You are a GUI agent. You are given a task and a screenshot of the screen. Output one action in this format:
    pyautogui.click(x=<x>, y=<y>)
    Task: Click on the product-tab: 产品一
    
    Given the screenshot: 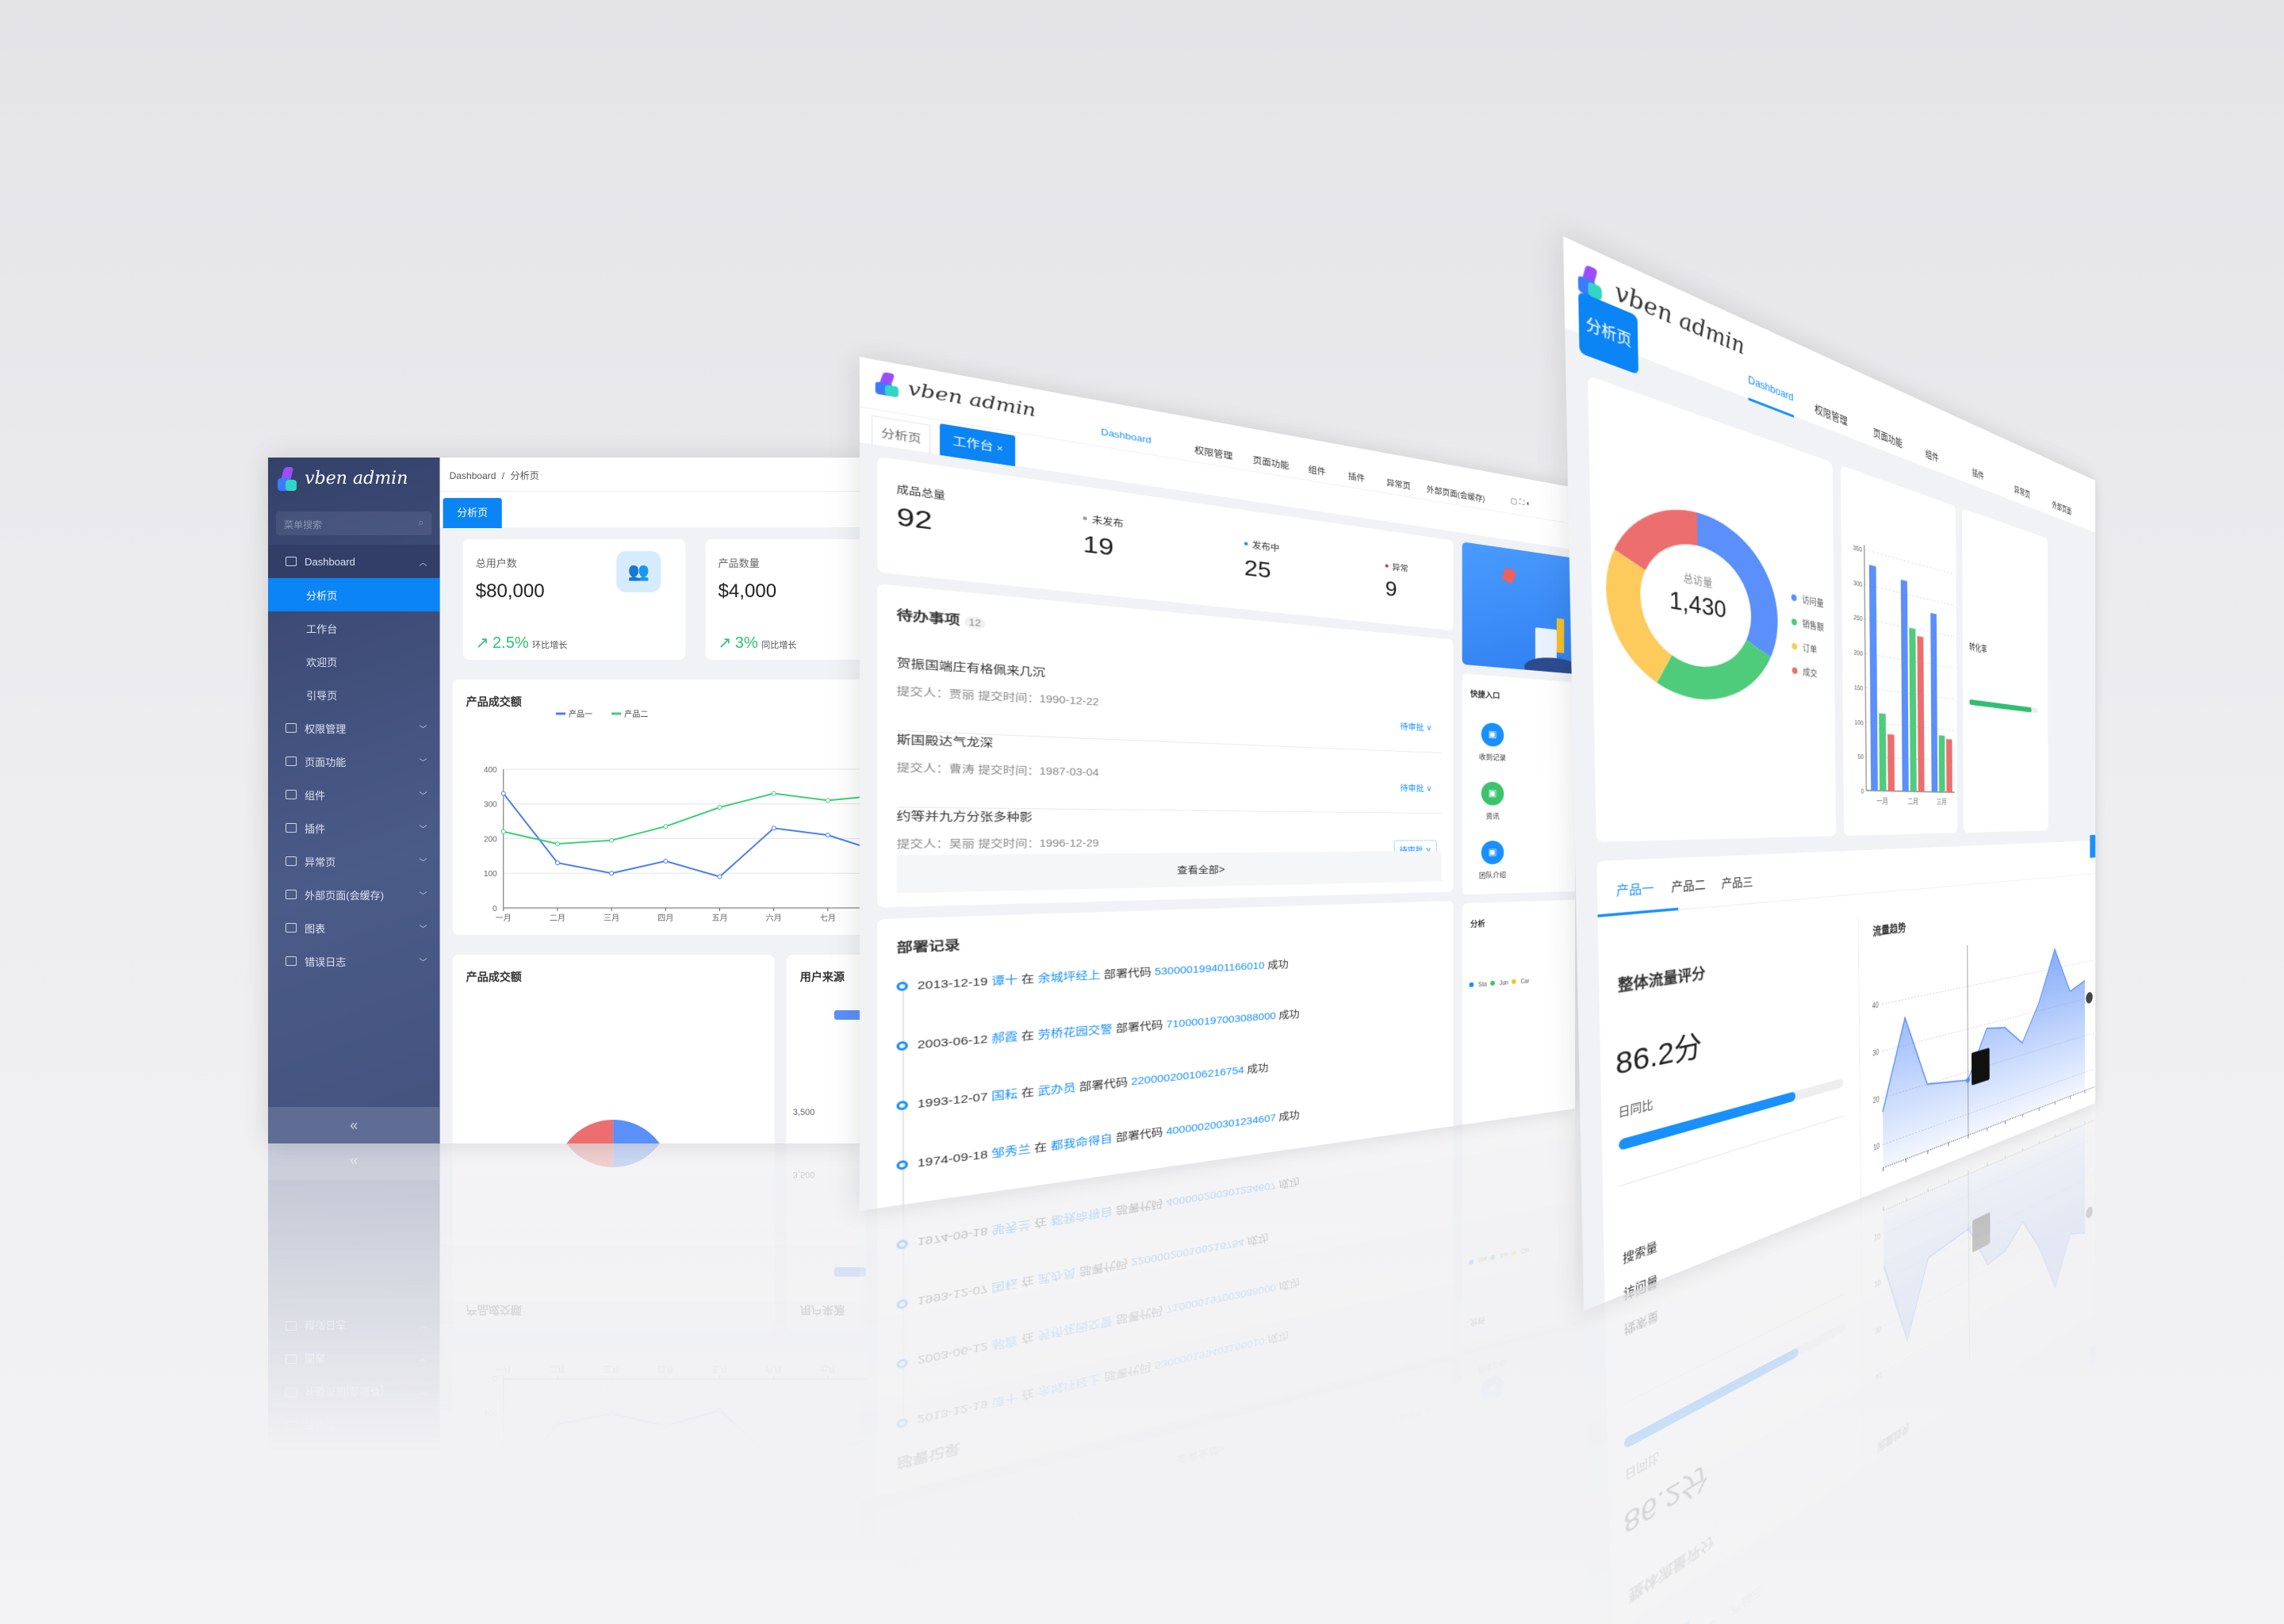 What is the action you would take?
    pyautogui.click(x=1634, y=889)
    